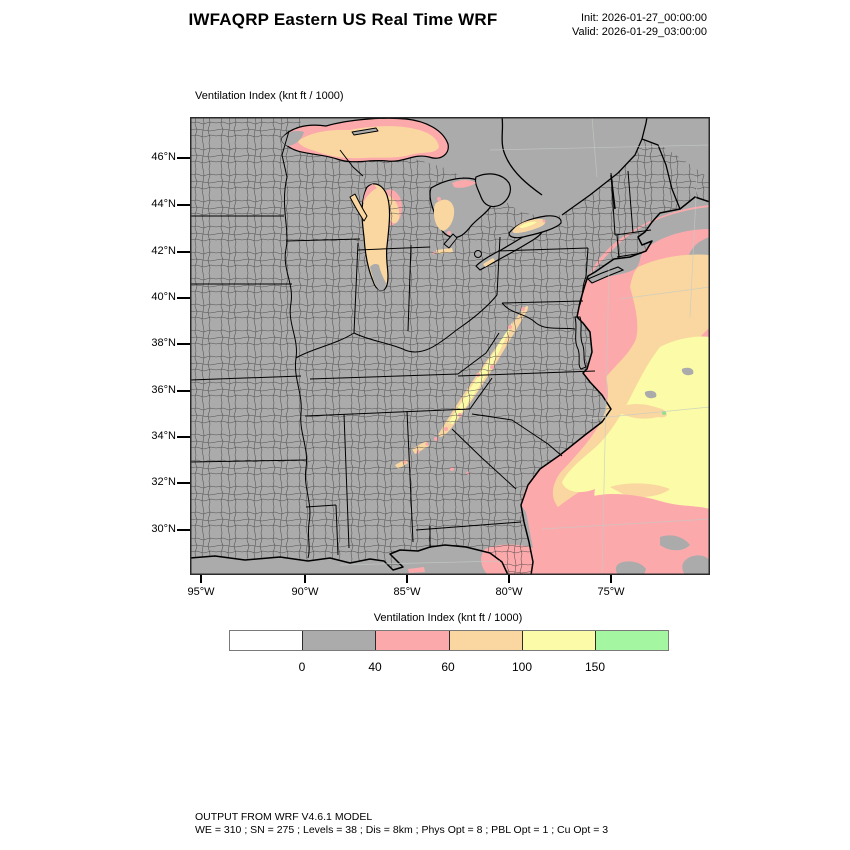 The image size is (850, 850). What do you see at coordinates (163, 251) in the screenshot?
I see `lat-label-42n: 42°N` at bounding box center [163, 251].